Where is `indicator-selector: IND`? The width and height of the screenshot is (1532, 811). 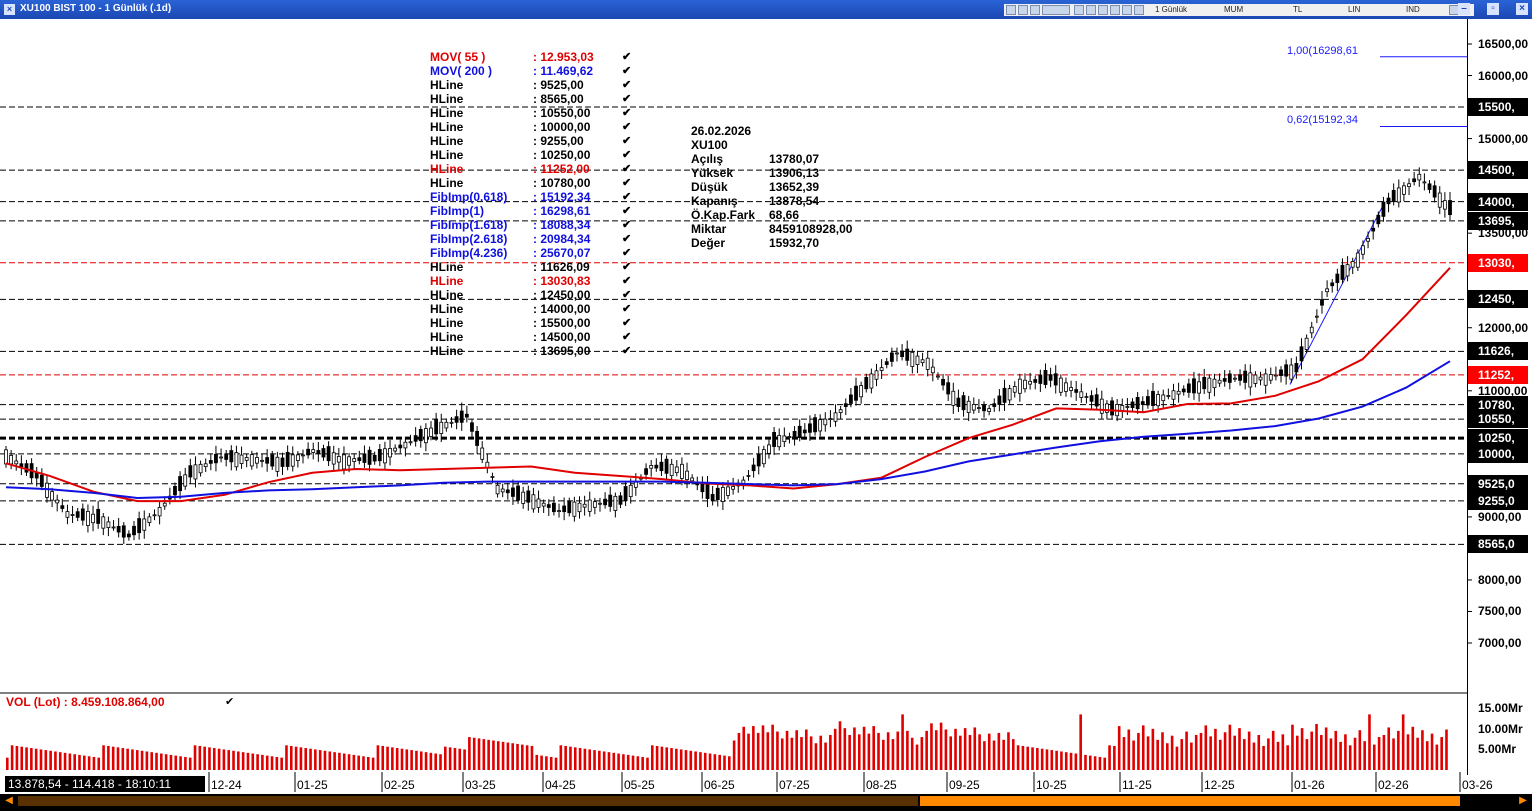
indicator-selector: IND is located at coordinates (1413, 9).